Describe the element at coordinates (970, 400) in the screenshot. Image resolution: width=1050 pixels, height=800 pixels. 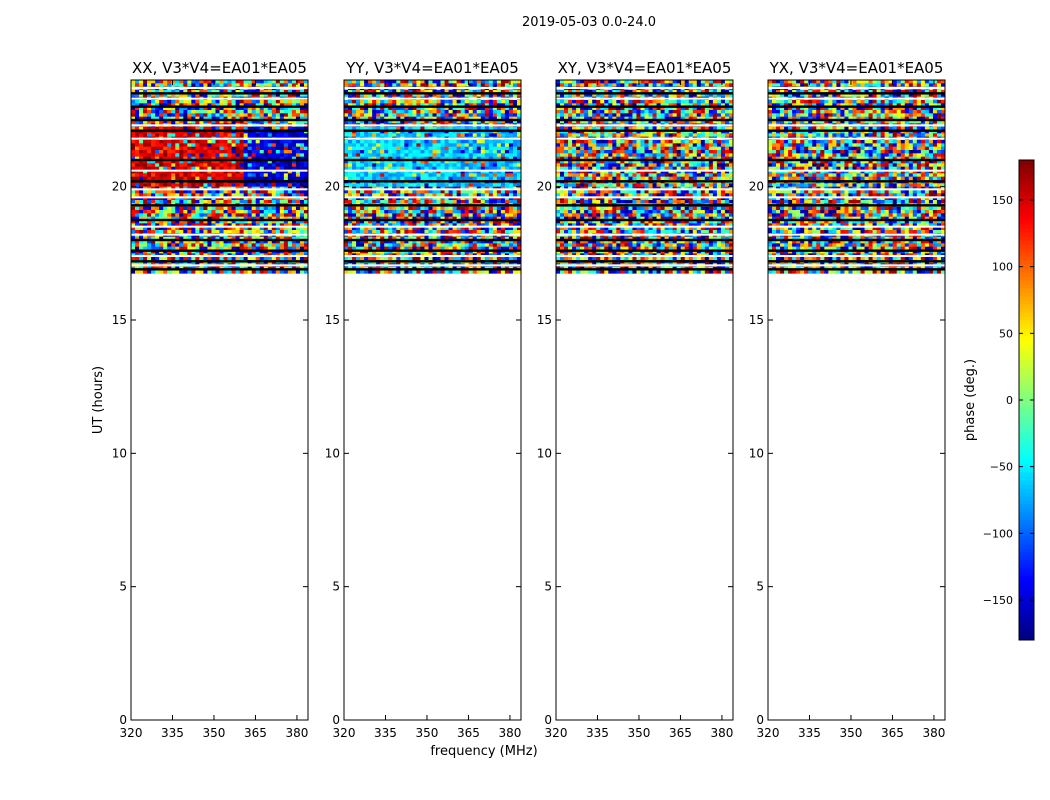
I see `colorbar-label: phase (deg.)` at that location.